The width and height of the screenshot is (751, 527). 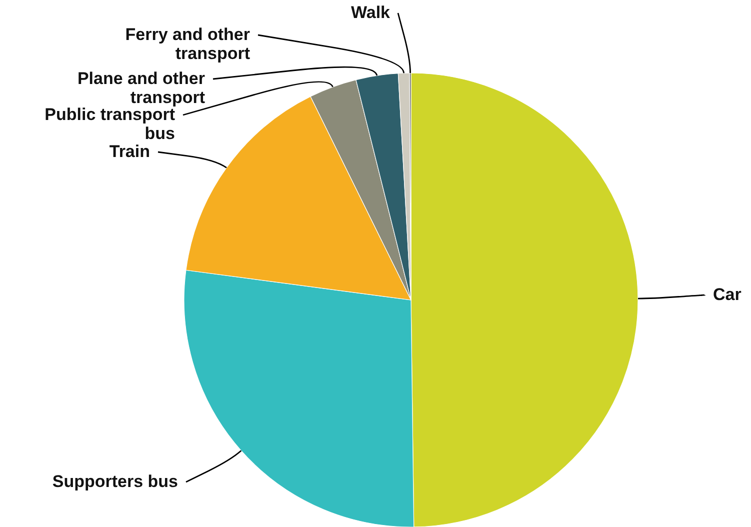 I want to click on slice-label: Plane and other transport, so click(x=141, y=88).